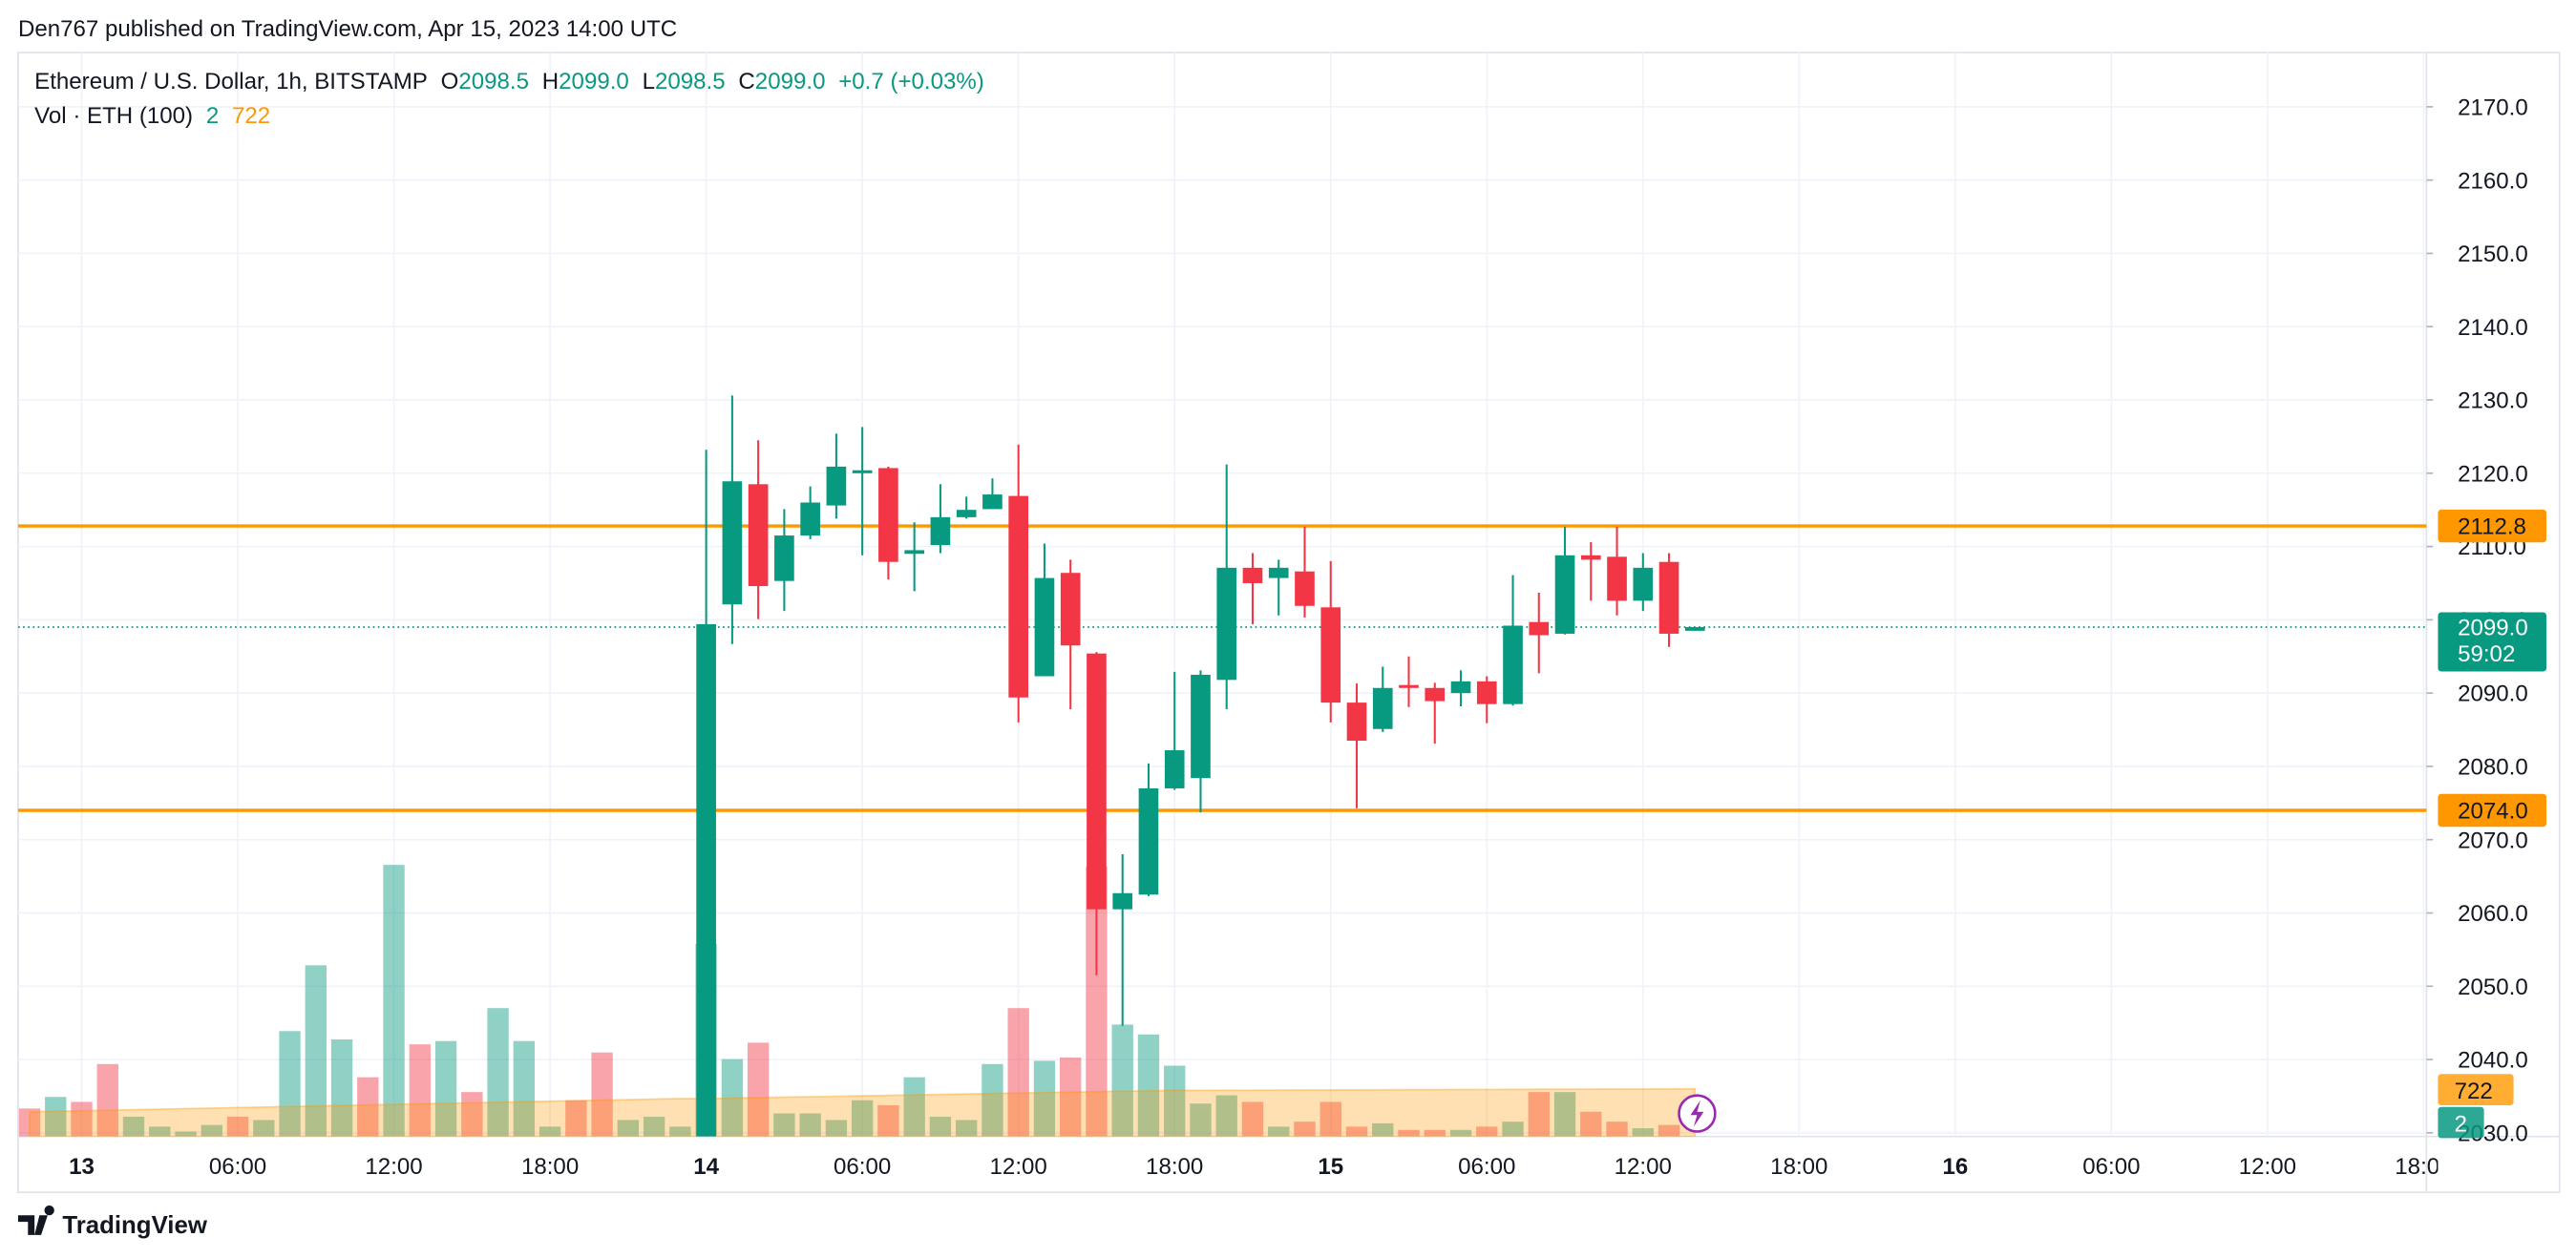 Image resolution: width=2576 pixels, height=1258 pixels. What do you see at coordinates (2492, 642) in the screenshot?
I see `last-price-badge` at bounding box center [2492, 642].